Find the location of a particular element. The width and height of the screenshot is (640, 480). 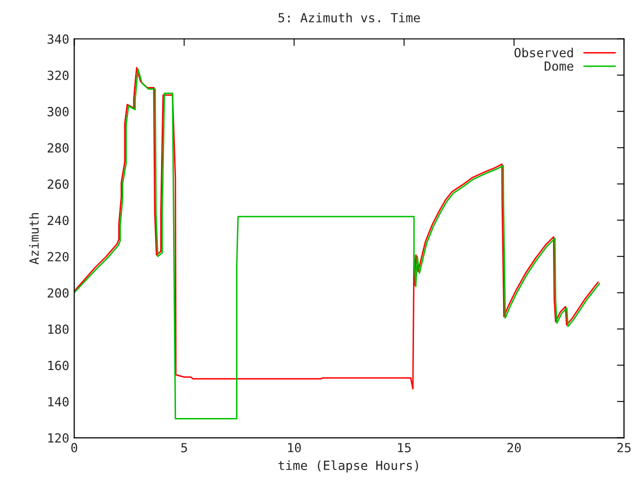

x-tick-label: 25 is located at coordinates (624, 447).